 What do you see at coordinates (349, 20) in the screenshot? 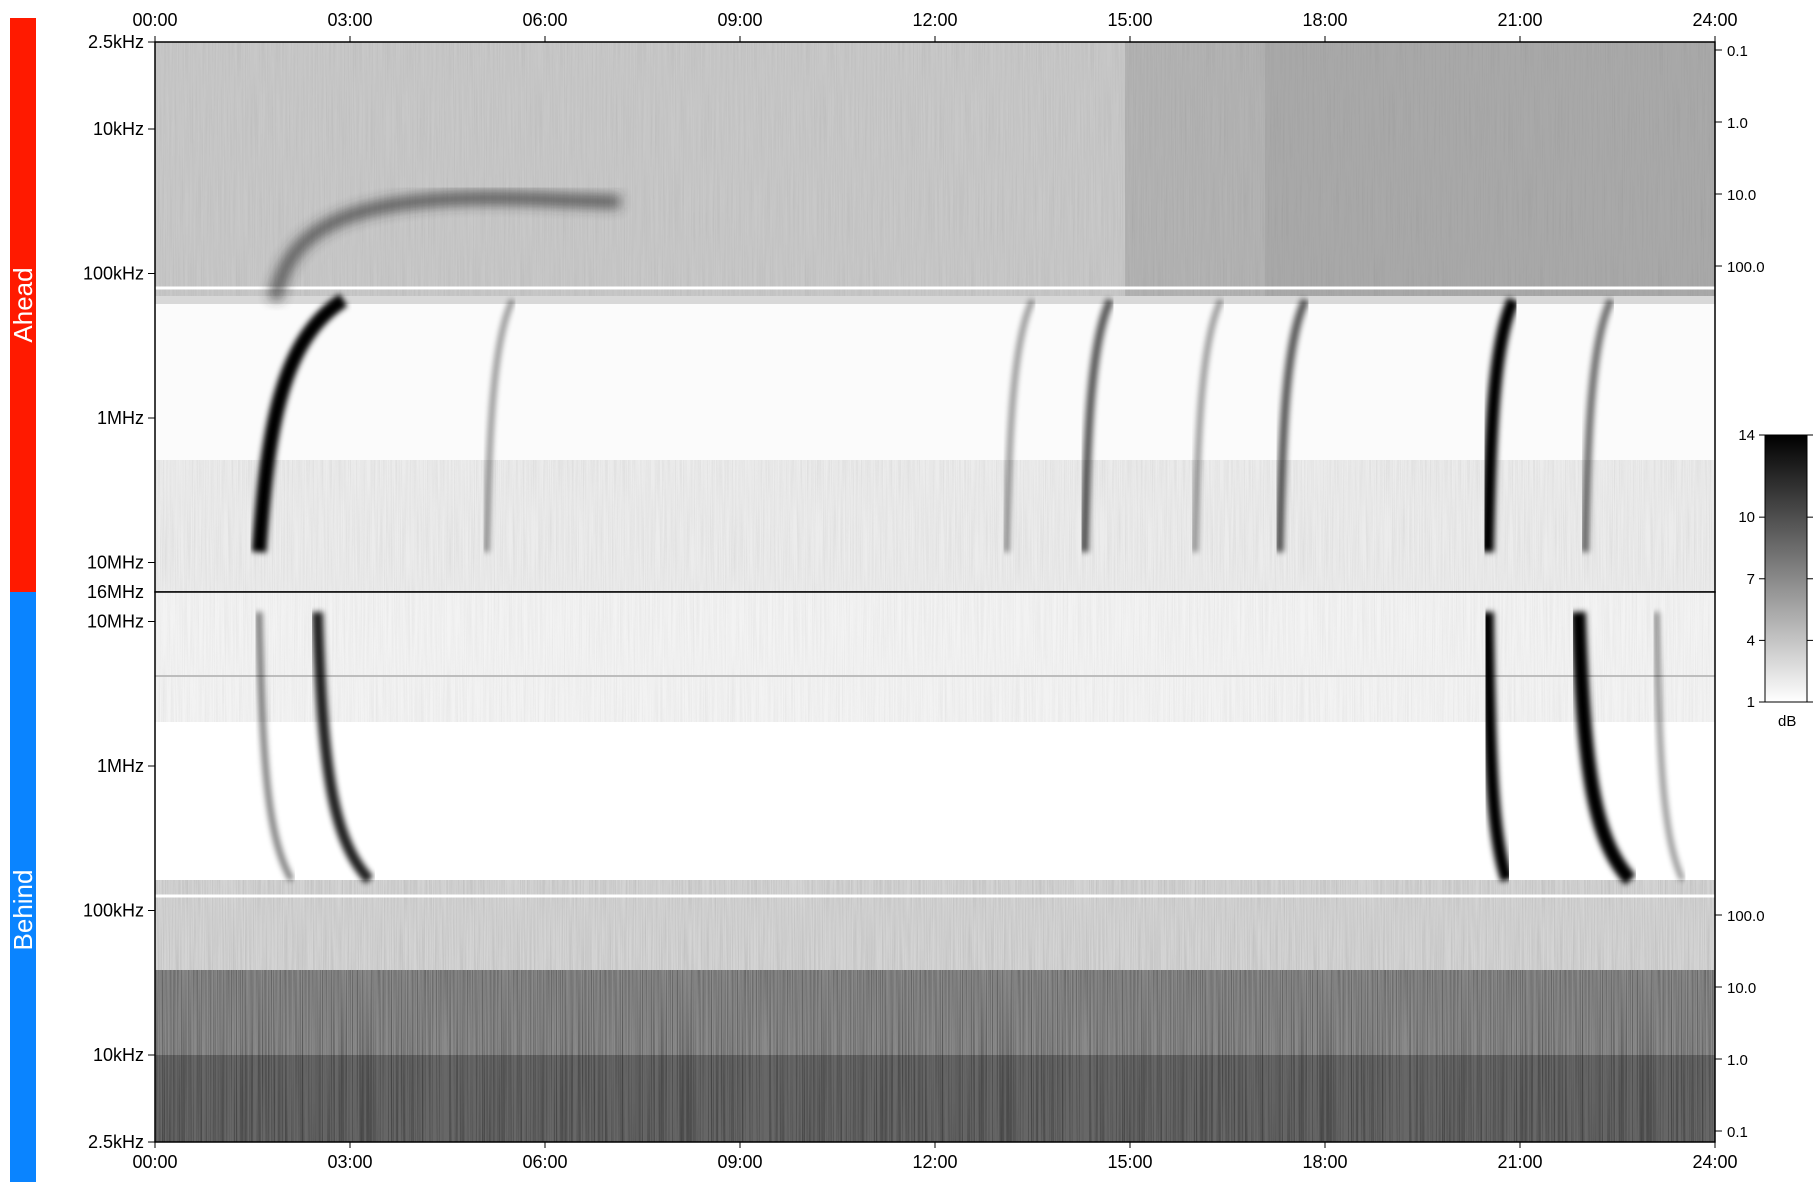
I see `x-tick-label-top: 03:00` at bounding box center [349, 20].